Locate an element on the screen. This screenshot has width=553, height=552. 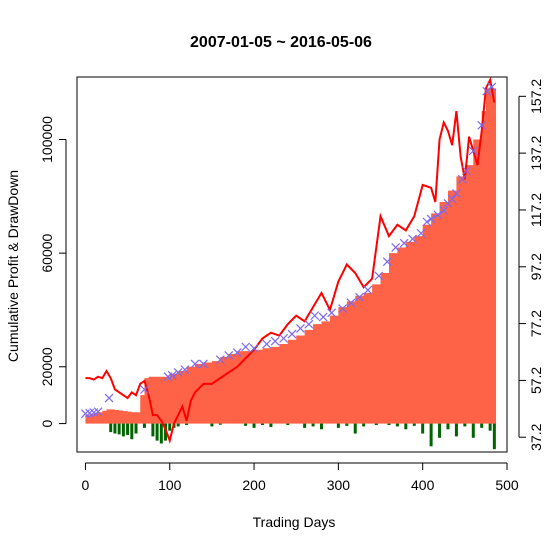
y-right-tick-label: 37.2 is located at coordinates (536, 436).